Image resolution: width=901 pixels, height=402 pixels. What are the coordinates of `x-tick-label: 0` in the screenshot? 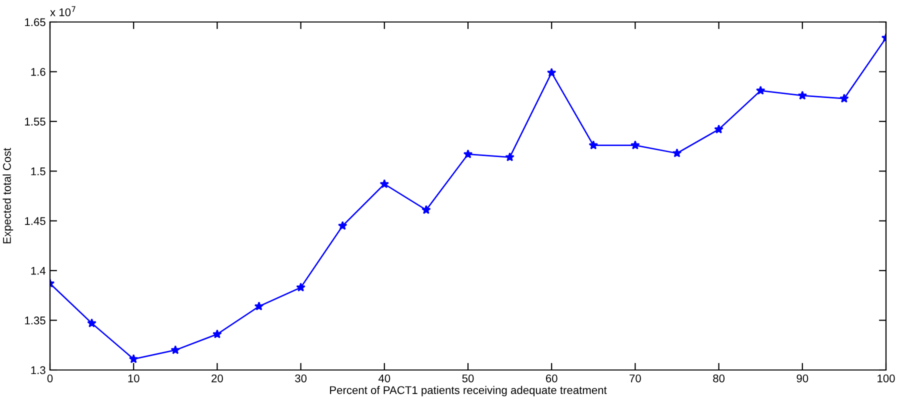 It's located at (50, 378).